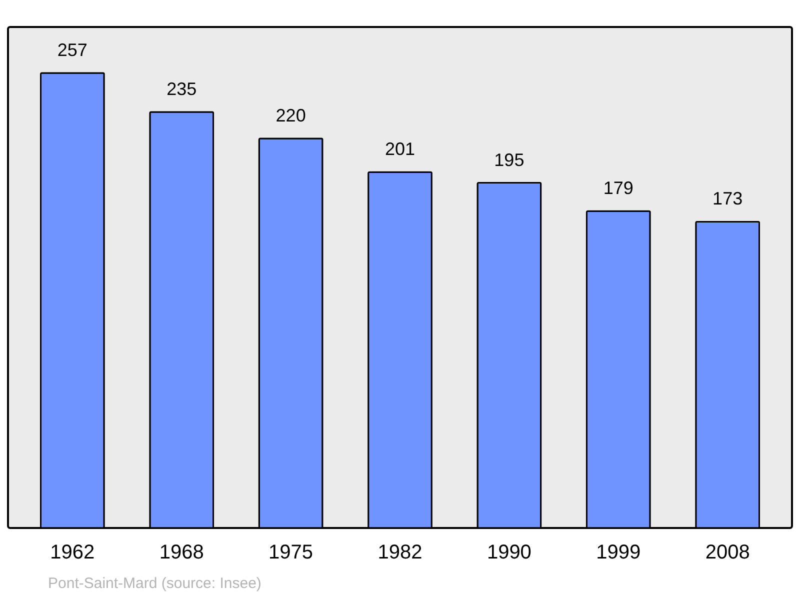 The image size is (800, 598). Describe the element at coordinates (618, 188) in the screenshot. I see `data-label: 179` at that location.